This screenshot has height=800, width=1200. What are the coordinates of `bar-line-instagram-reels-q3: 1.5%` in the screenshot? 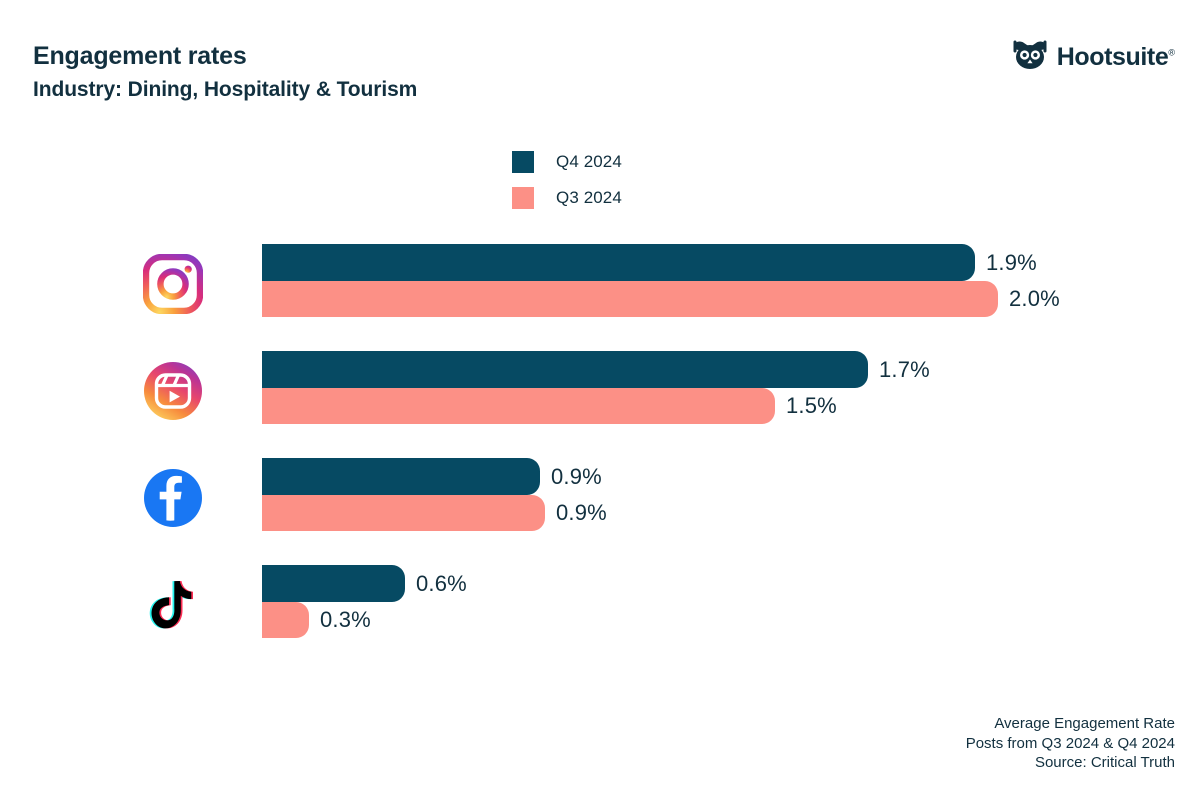 It's located at (731, 406).